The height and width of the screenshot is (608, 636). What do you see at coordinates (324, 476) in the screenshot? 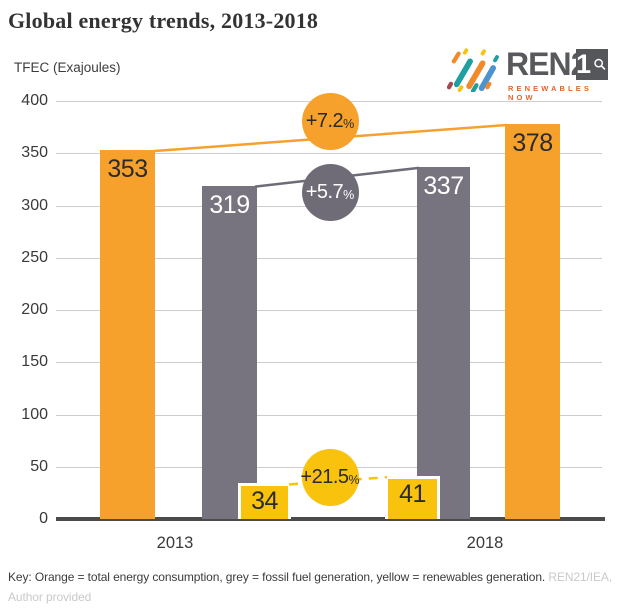
I see `change-value: +21.5` at bounding box center [324, 476].